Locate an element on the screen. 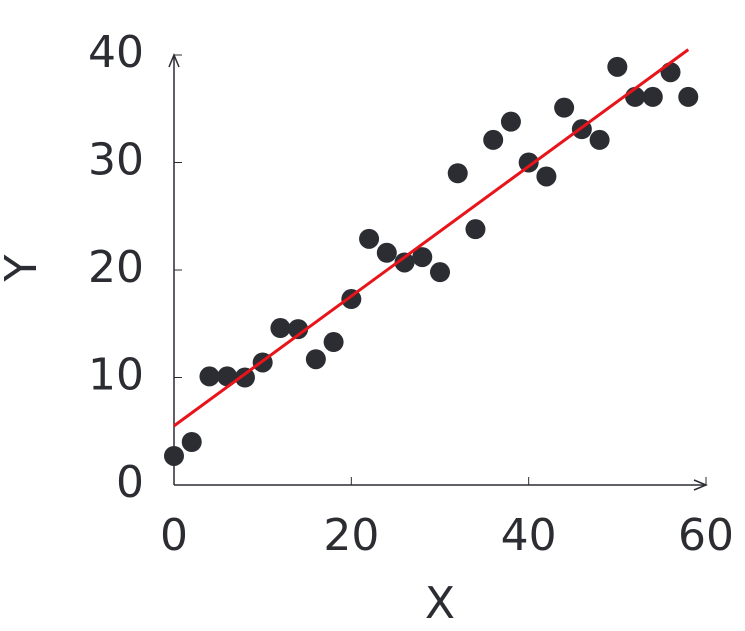 This screenshot has height=631, width=745. y-tick-label: 40 is located at coordinates (116, 52).